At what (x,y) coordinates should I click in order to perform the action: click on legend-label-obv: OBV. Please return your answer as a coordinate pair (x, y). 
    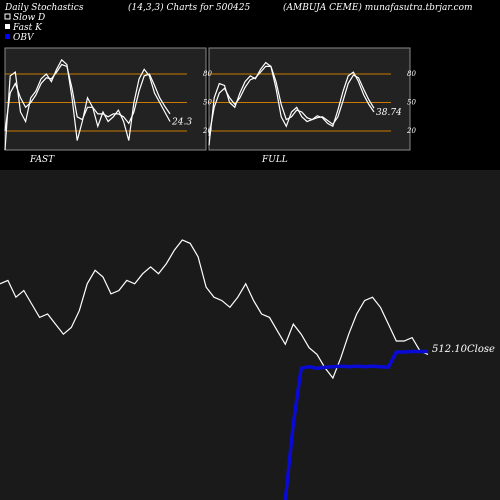
    Looking at the image, I should click on (24, 38).